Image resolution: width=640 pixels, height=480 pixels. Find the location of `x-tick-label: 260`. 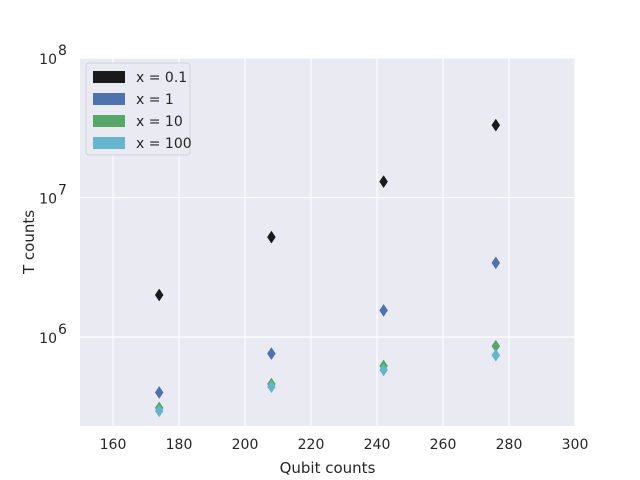

x-tick-label: 260 is located at coordinates (443, 445).